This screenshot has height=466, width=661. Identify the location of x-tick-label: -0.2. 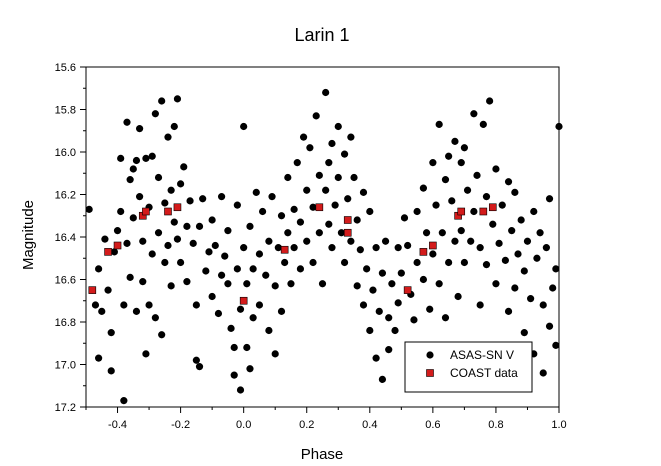
(180, 425).